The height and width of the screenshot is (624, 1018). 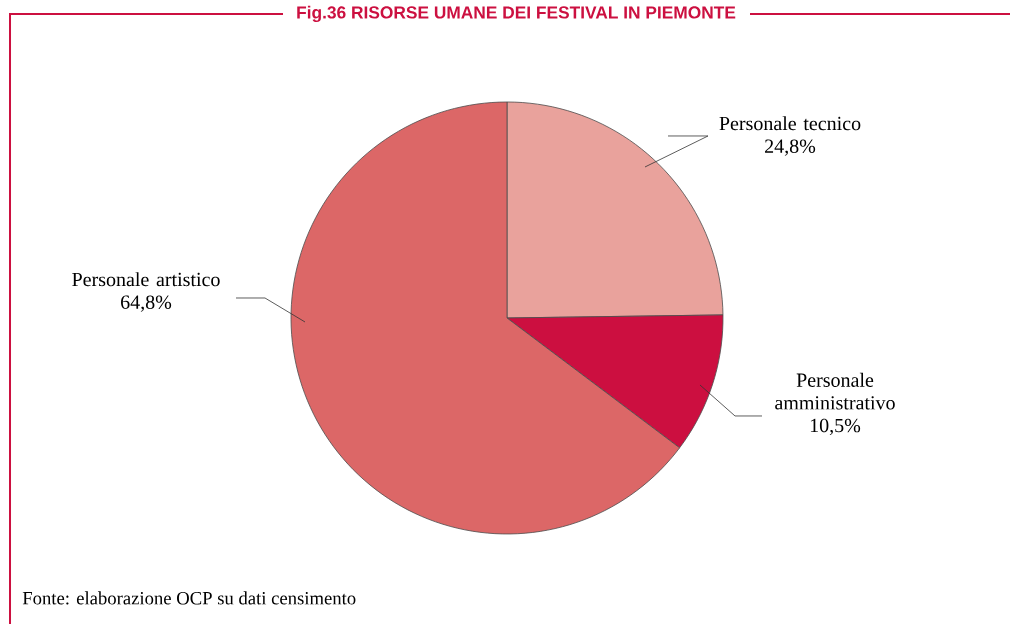 What do you see at coordinates (516, 14) in the screenshot?
I see `chart-title: Fig.36 RISORSE UMANE DEI FESTIVAL IN PIEMONTE` at bounding box center [516, 14].